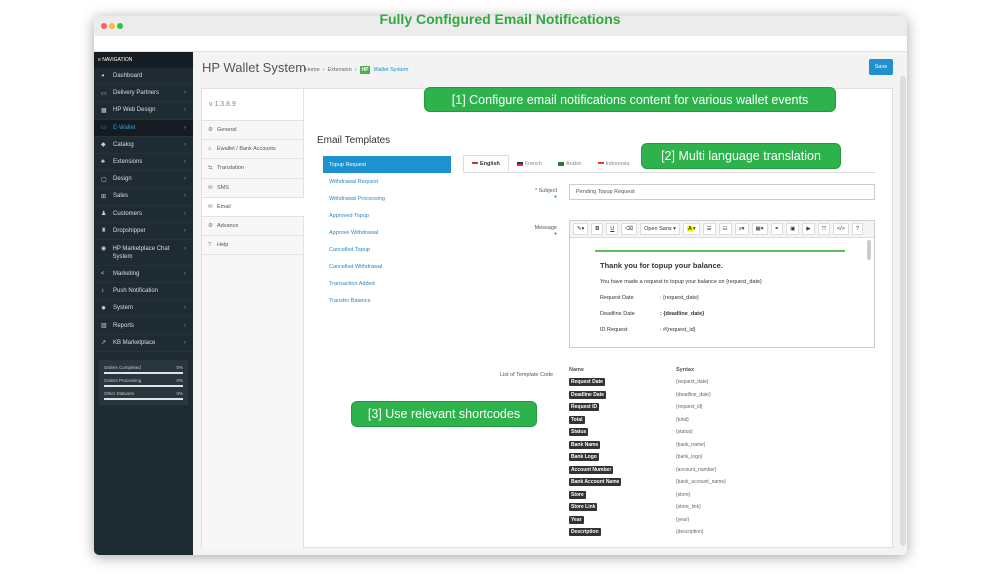  I want to click on sidebar-item-sales: ⊞ Sales ›, so click(143, 197).